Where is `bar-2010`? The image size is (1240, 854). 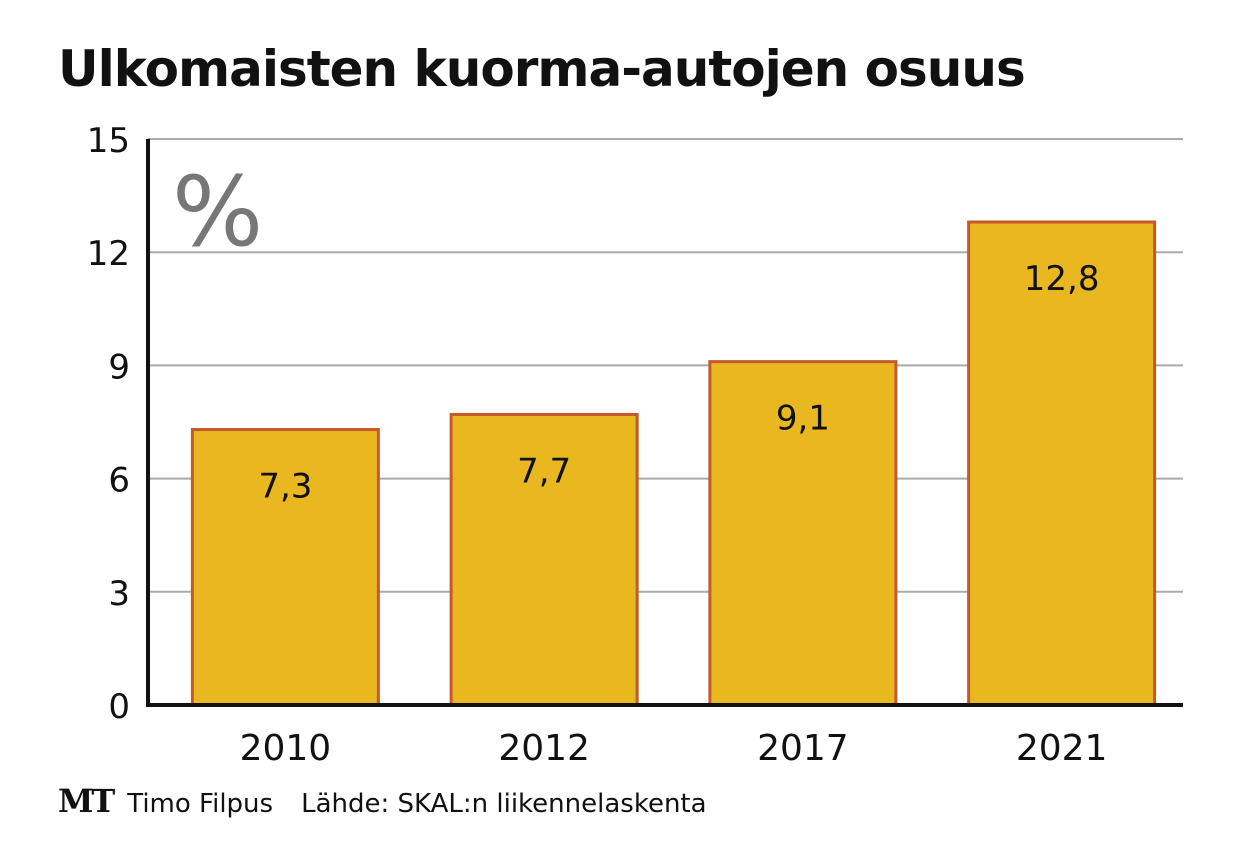
bar-2010 is located at coordinates (285, 567).